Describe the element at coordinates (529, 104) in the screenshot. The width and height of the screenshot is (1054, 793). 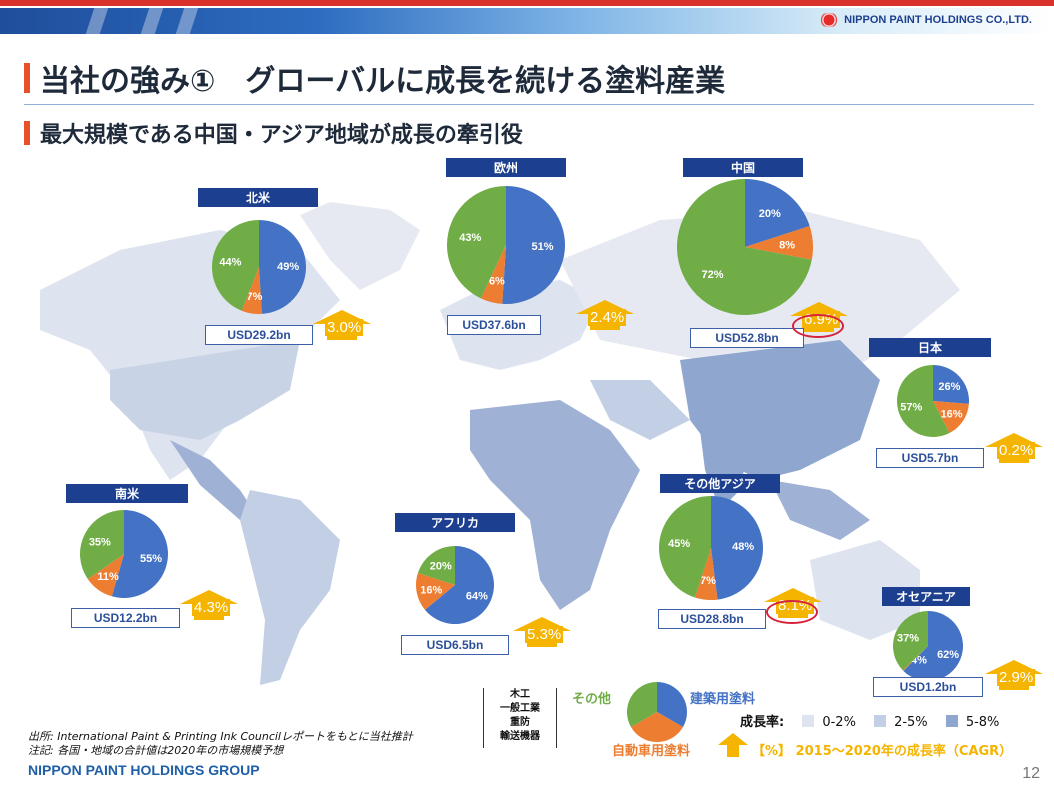
I see `divider` at that location.